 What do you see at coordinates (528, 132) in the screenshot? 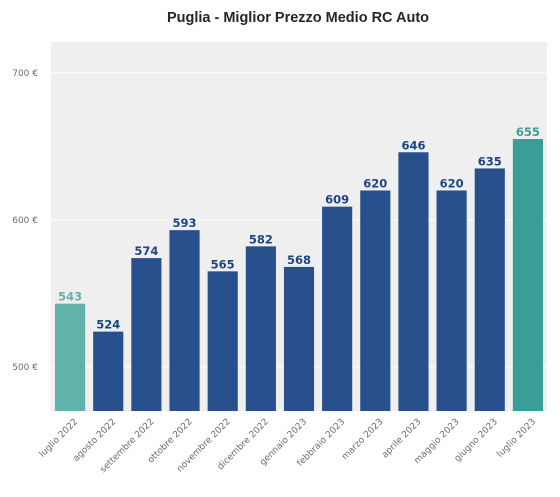
I see `data-label: 655` at bounding box center [528, 132].